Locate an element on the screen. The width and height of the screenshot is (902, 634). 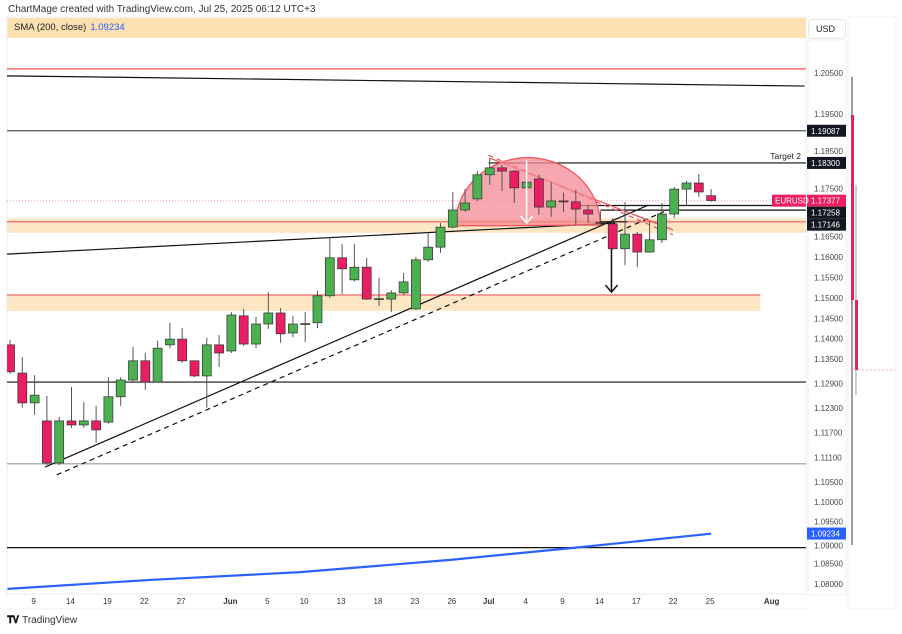
price-tag-text: 1.17258 is located at coordinates (825, 213).